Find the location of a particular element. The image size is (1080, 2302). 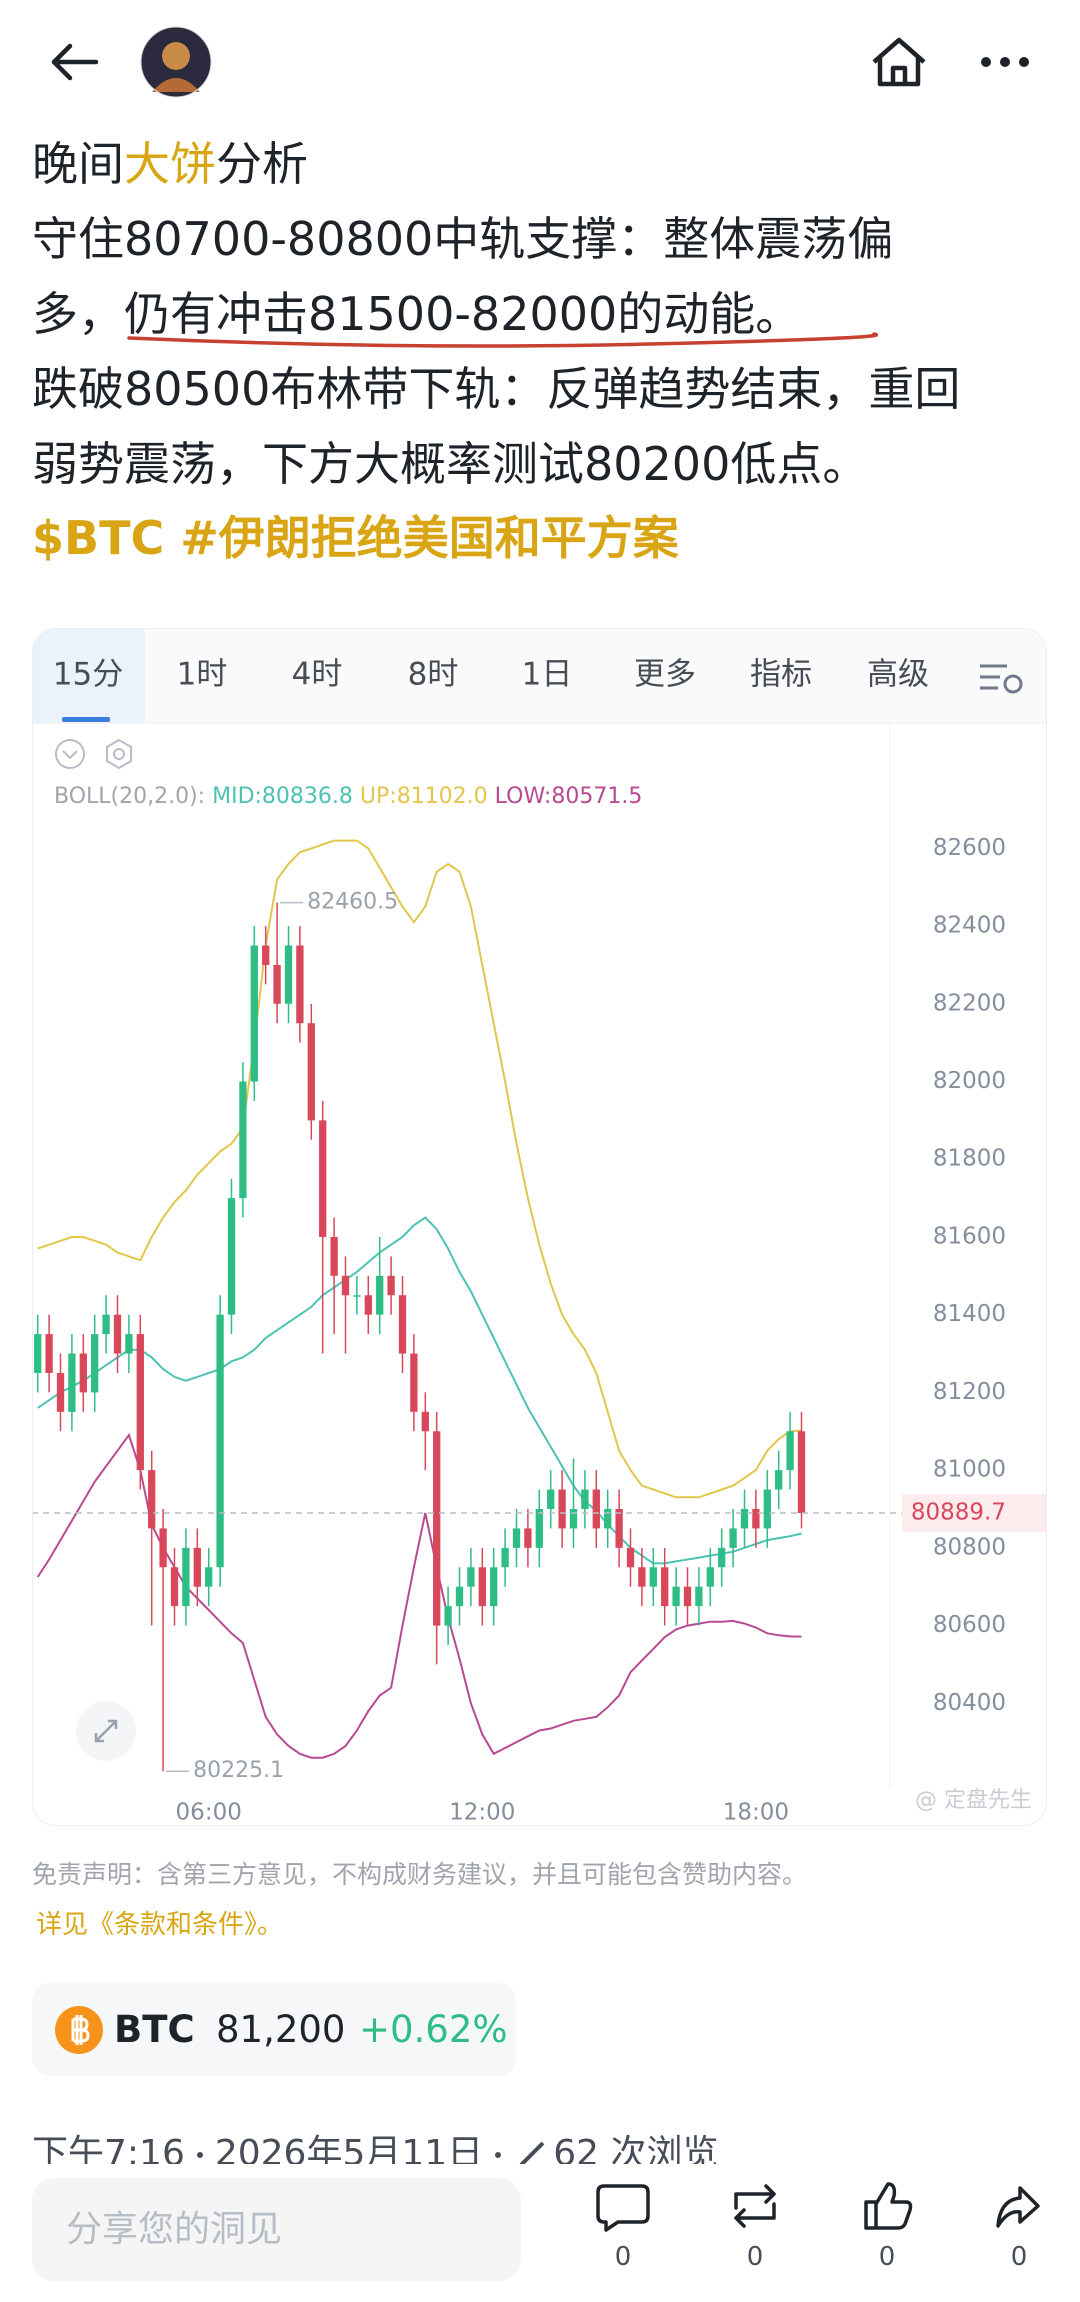

indicator-toggle is located at coordinates (93, 754).